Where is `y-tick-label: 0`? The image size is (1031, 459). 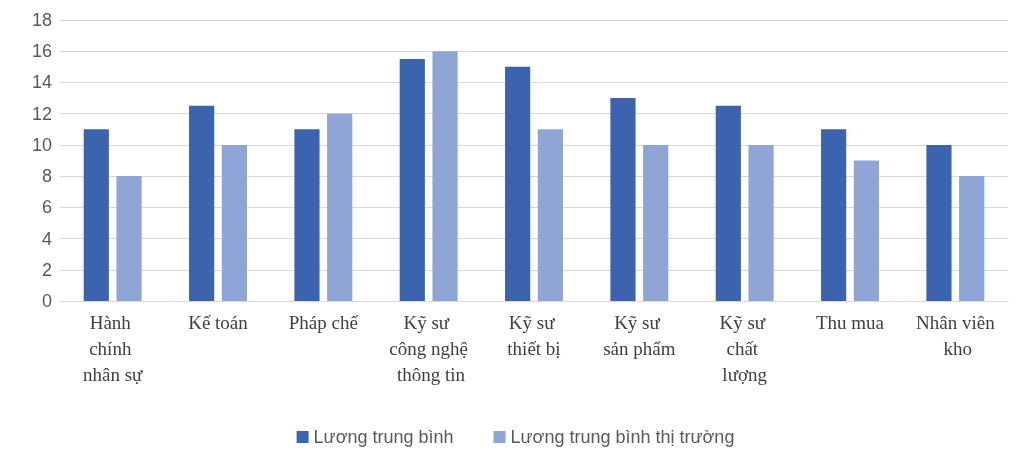 y-tick-label: 0 is located at coordinates (46, 301).